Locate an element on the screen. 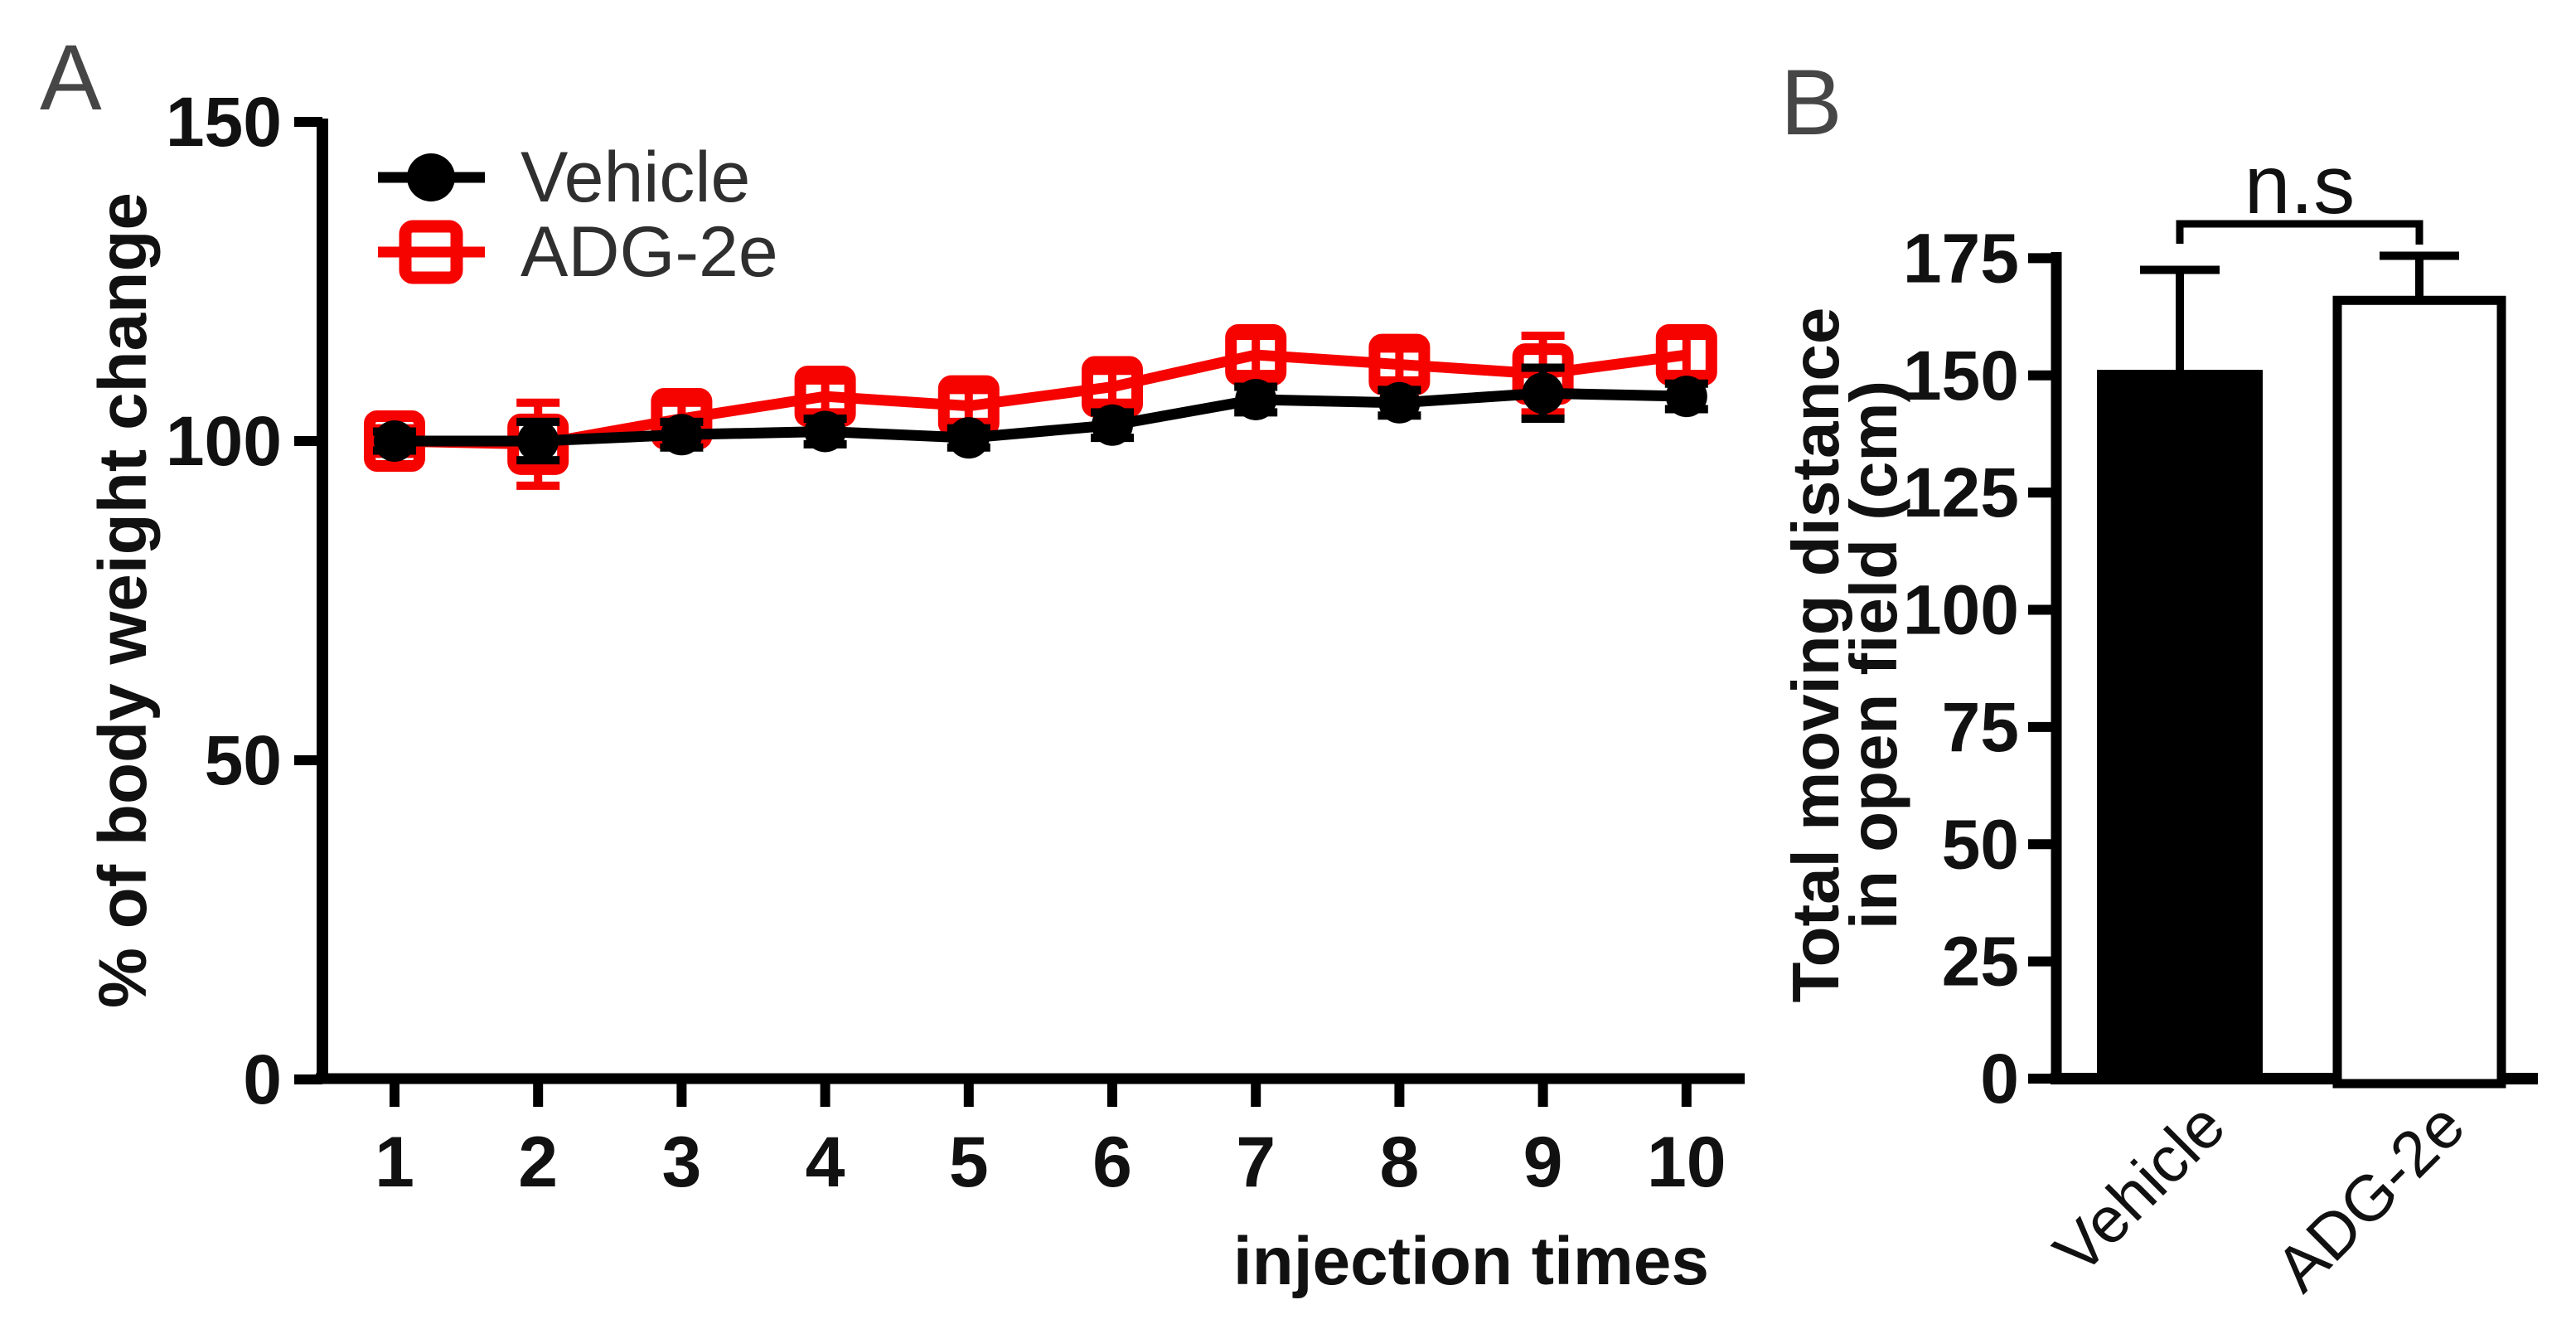 This screenshot has height=1329, width=2576. ns-significance-bracket is located at coordinates (2299, 232).